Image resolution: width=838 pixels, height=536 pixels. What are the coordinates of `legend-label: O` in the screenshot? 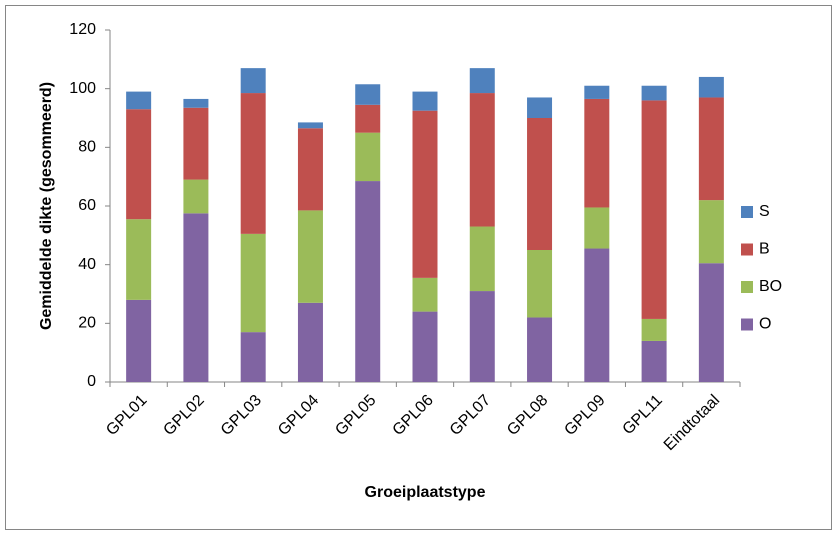 It's located at (765, 324).